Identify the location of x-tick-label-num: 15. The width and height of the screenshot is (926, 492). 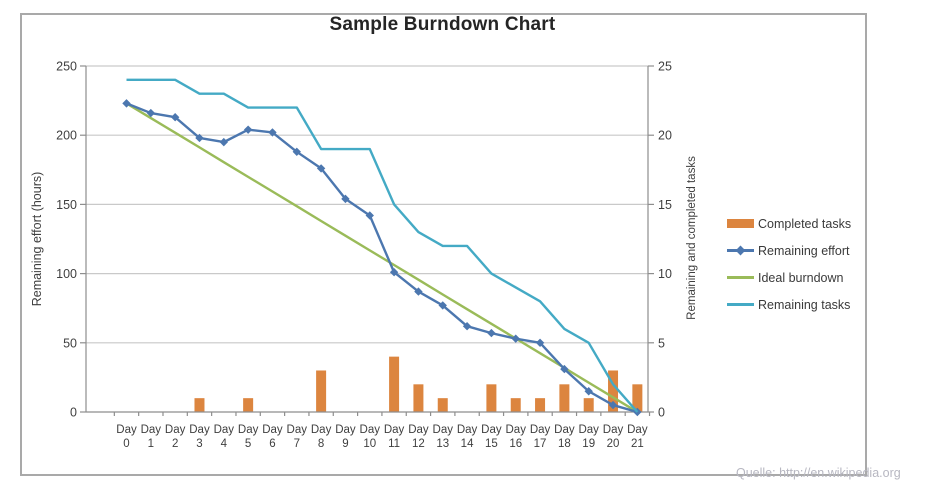
(491, 444).